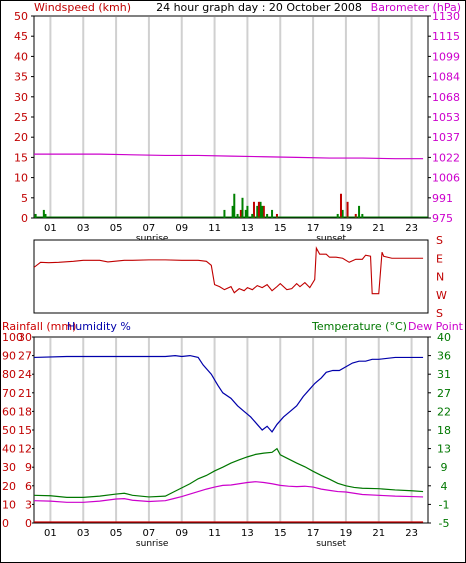 The image size is (466, 563). What do you see at coordinates (21, 157) in the screenshot?
I see `windspeed-tick-label: 15` at bounding box center [21, 157].